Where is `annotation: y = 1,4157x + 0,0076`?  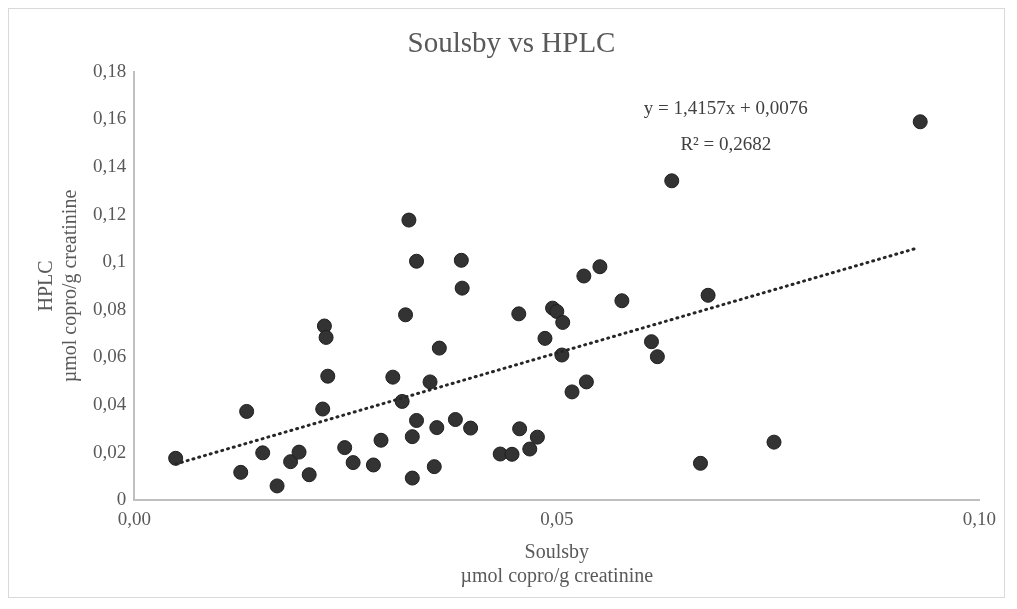 annotation: y = 1,4157x + 0,0076 is located at coordinates (725, 107).